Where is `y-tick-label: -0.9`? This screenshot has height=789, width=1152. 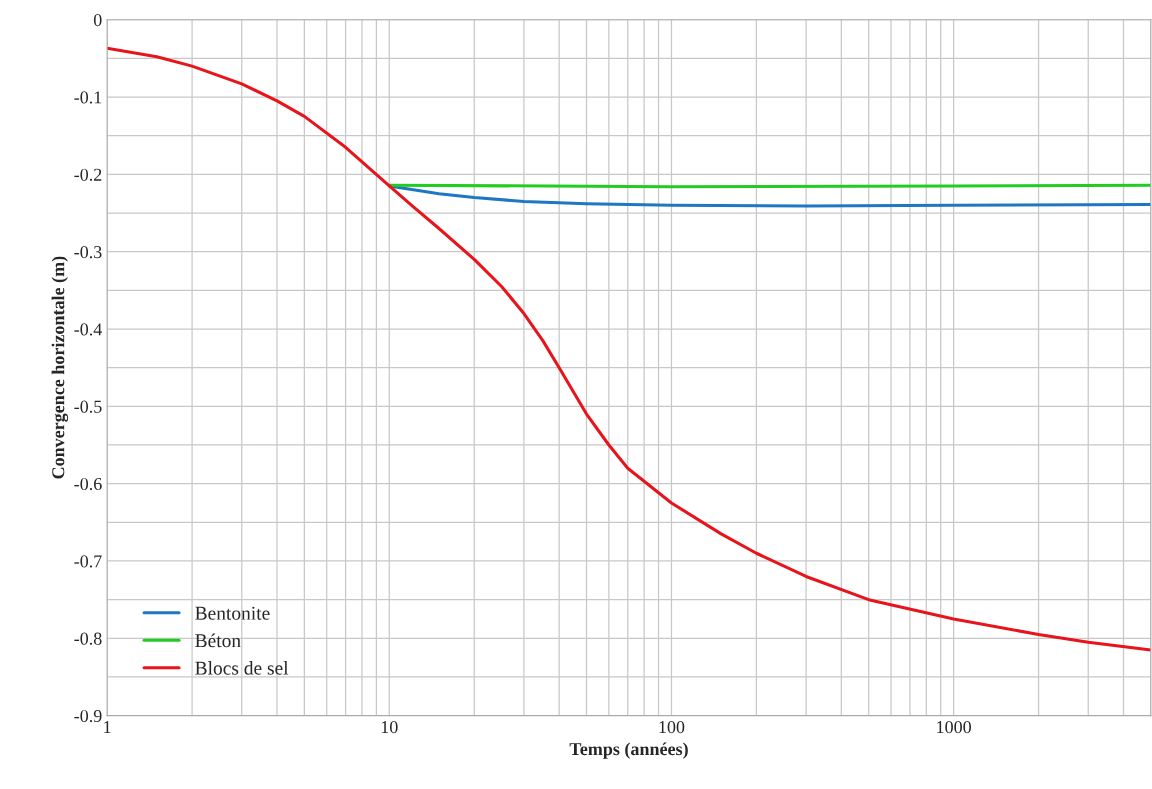
y-tick-label: -0.9 is located at coordinates (88, 716).